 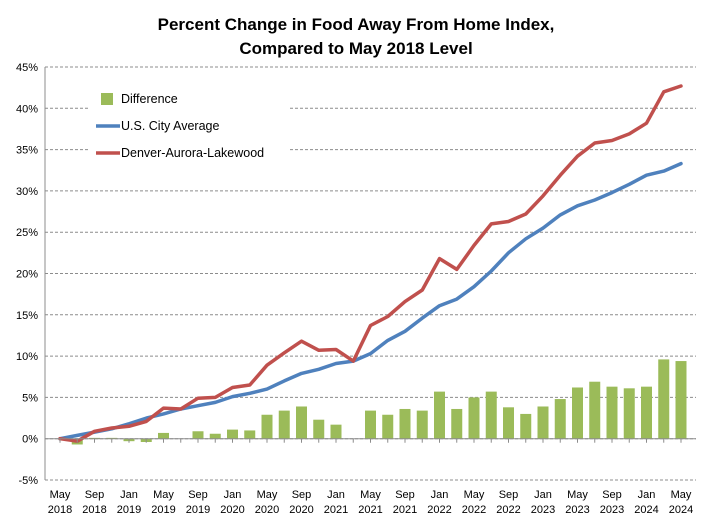 What do you see at coordinates (379, 402) in the screenshot?
I see `difference-bars` at bounding box center [379, 402].